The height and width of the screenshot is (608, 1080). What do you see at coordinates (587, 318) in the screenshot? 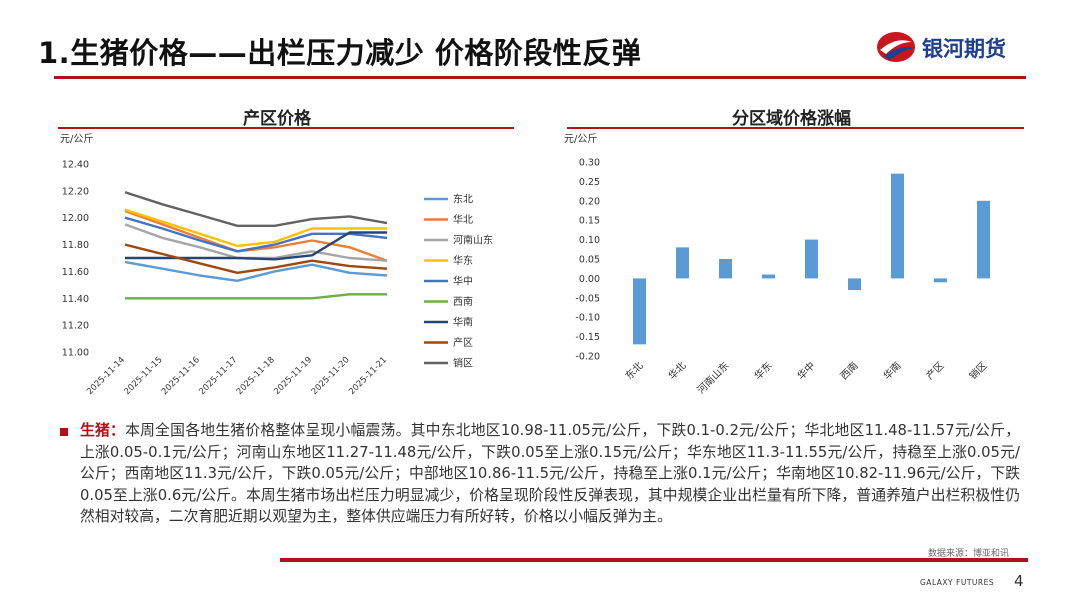
I see `y-tick-label: -0.10` at bounding box center [587, 318].